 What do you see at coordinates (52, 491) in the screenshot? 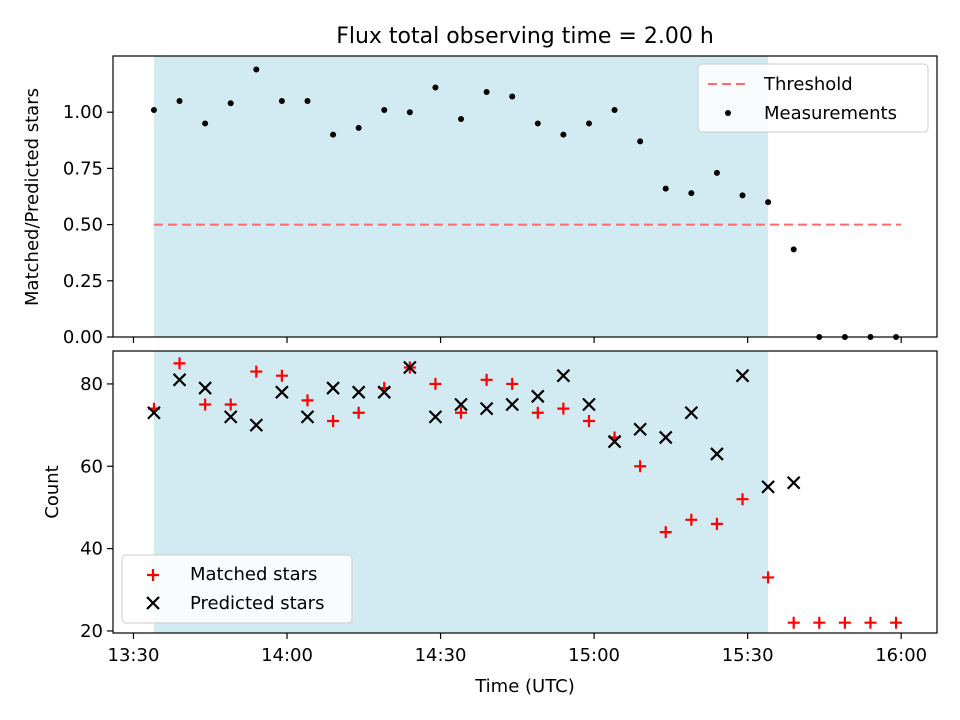
I see `bottom-y-axis-label: Count` at bounding box center [52, 491].